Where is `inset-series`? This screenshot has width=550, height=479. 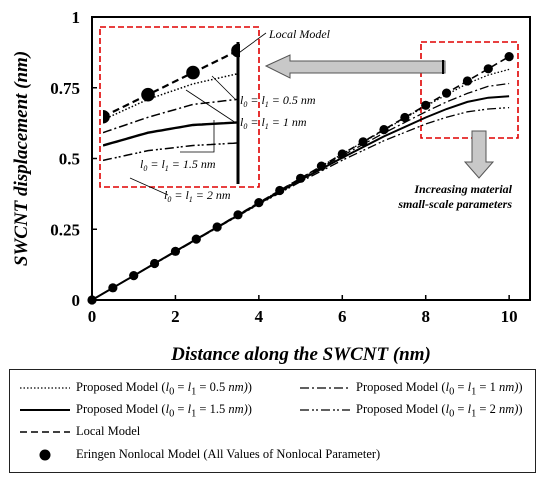
inset-series is located at coordinates (171, 102).